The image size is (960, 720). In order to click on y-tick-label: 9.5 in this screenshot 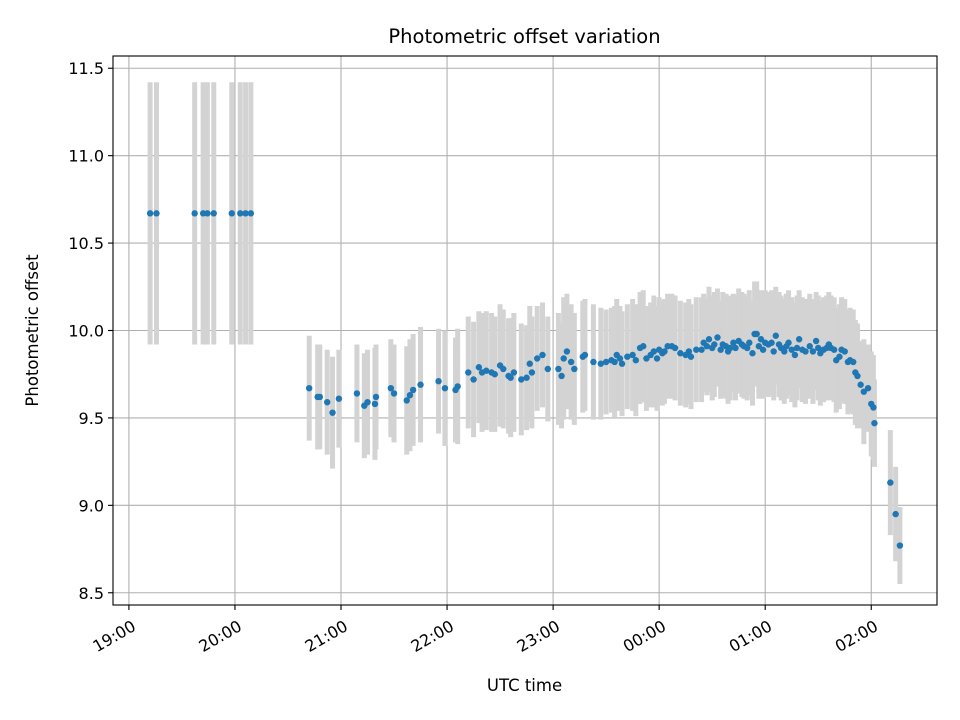, I will do `click(91, 418)`.